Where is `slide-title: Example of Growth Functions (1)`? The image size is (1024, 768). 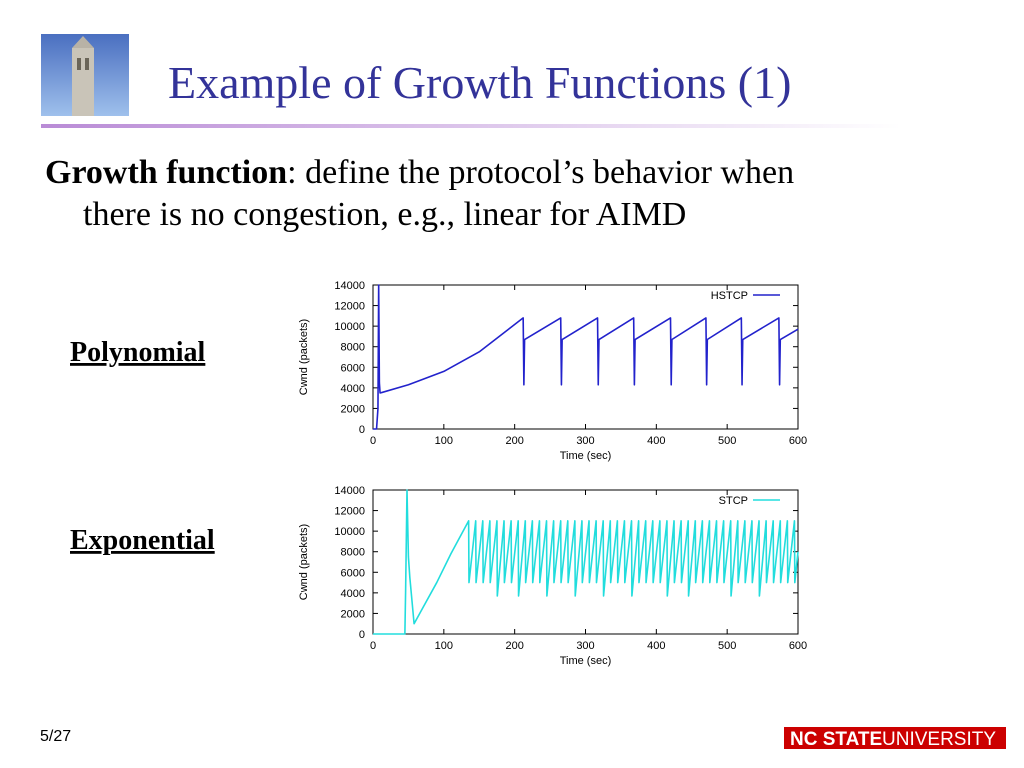 slide-title: Example of Growth Functions (1) is located at coordinates (479, 82).